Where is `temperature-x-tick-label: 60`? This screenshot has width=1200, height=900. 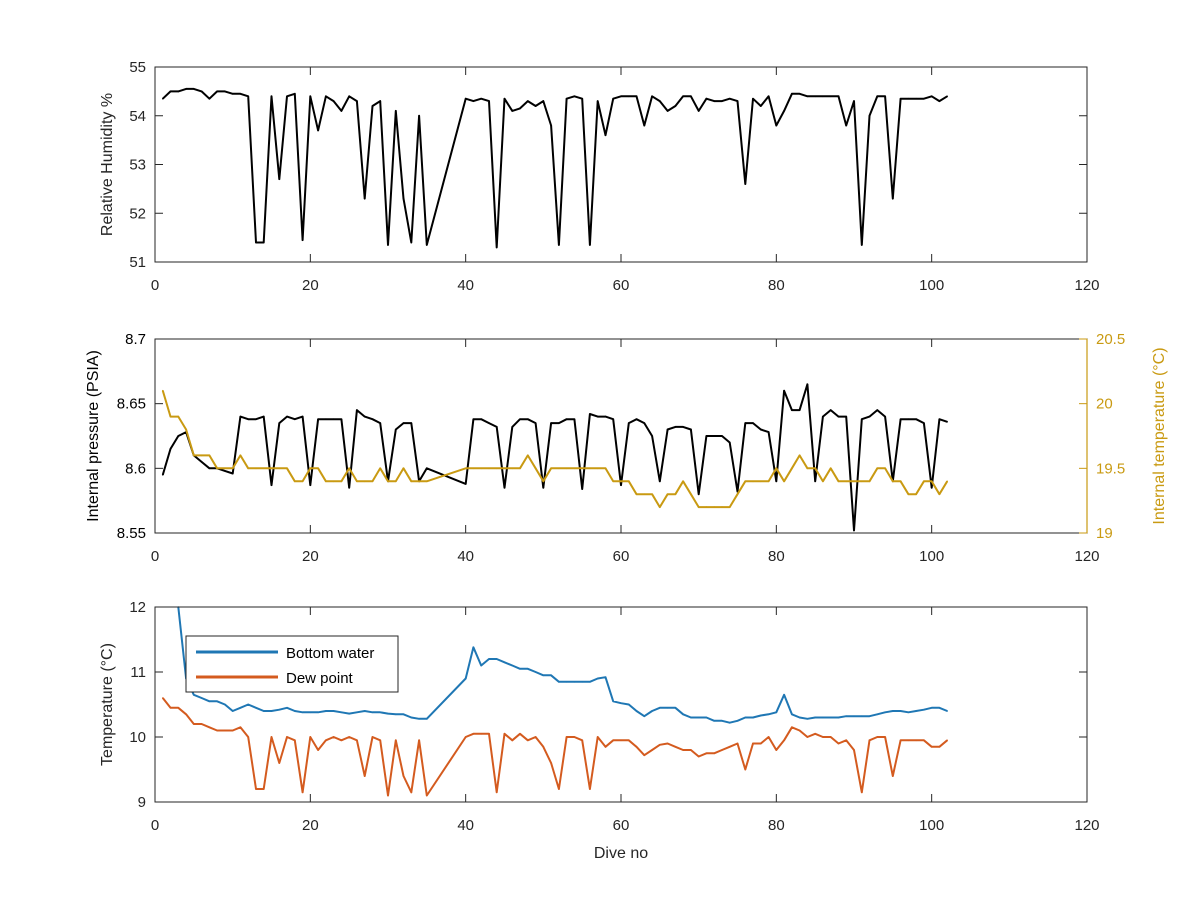
temperature-x-tick-label: 60 is located at coordinates (621, 825).